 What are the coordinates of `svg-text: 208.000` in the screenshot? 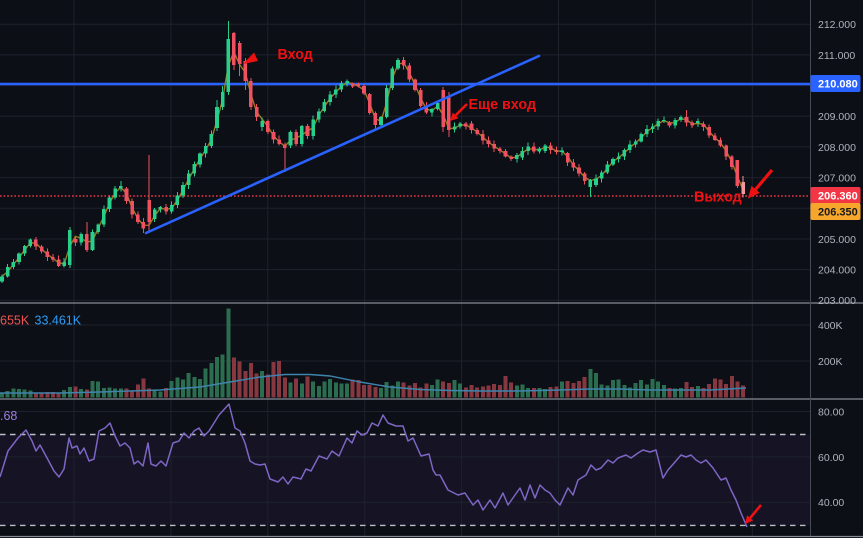 It's located at (837, 148).